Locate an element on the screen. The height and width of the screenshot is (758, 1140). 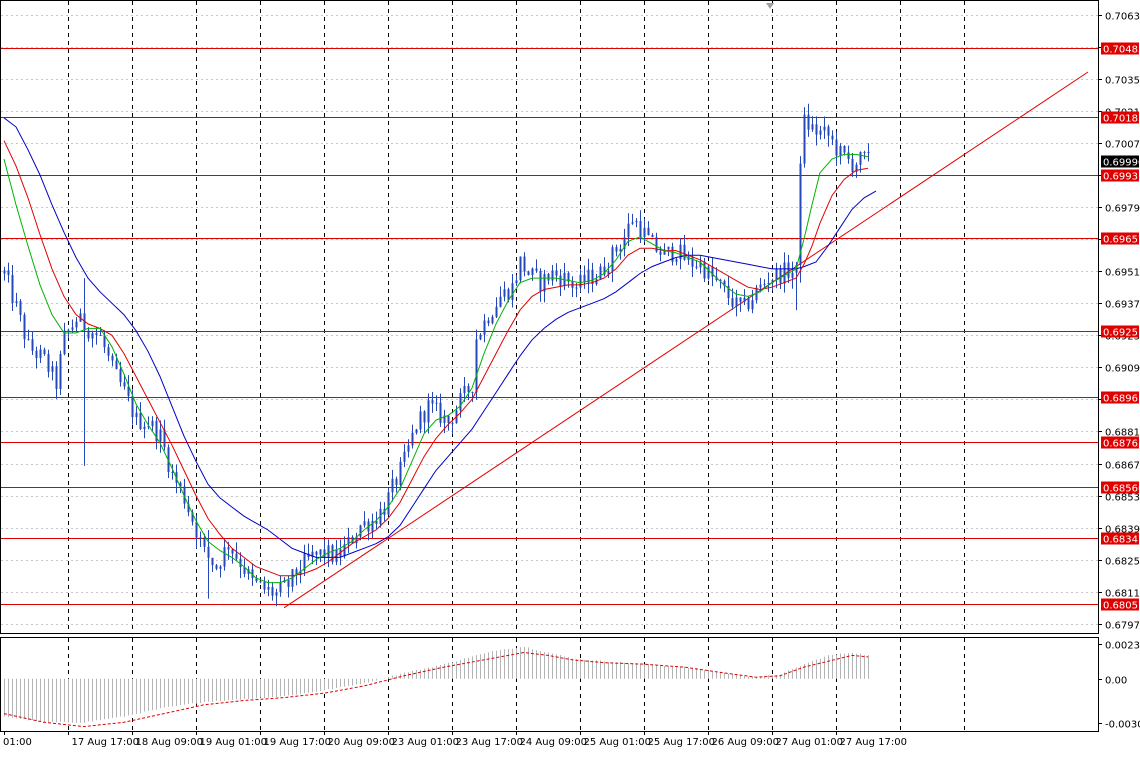
level-label: 0.68765 is located at coordinates (1121, 444).